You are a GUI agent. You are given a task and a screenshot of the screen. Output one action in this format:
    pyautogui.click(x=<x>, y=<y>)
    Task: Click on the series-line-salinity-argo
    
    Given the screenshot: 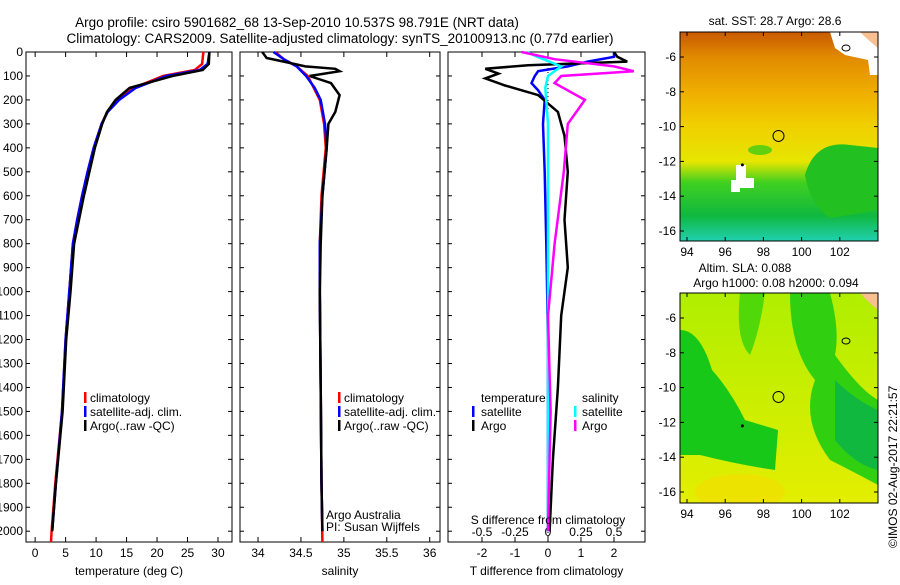 What is the action you would take?
    pyautogui.click(x=578, y=291)
    